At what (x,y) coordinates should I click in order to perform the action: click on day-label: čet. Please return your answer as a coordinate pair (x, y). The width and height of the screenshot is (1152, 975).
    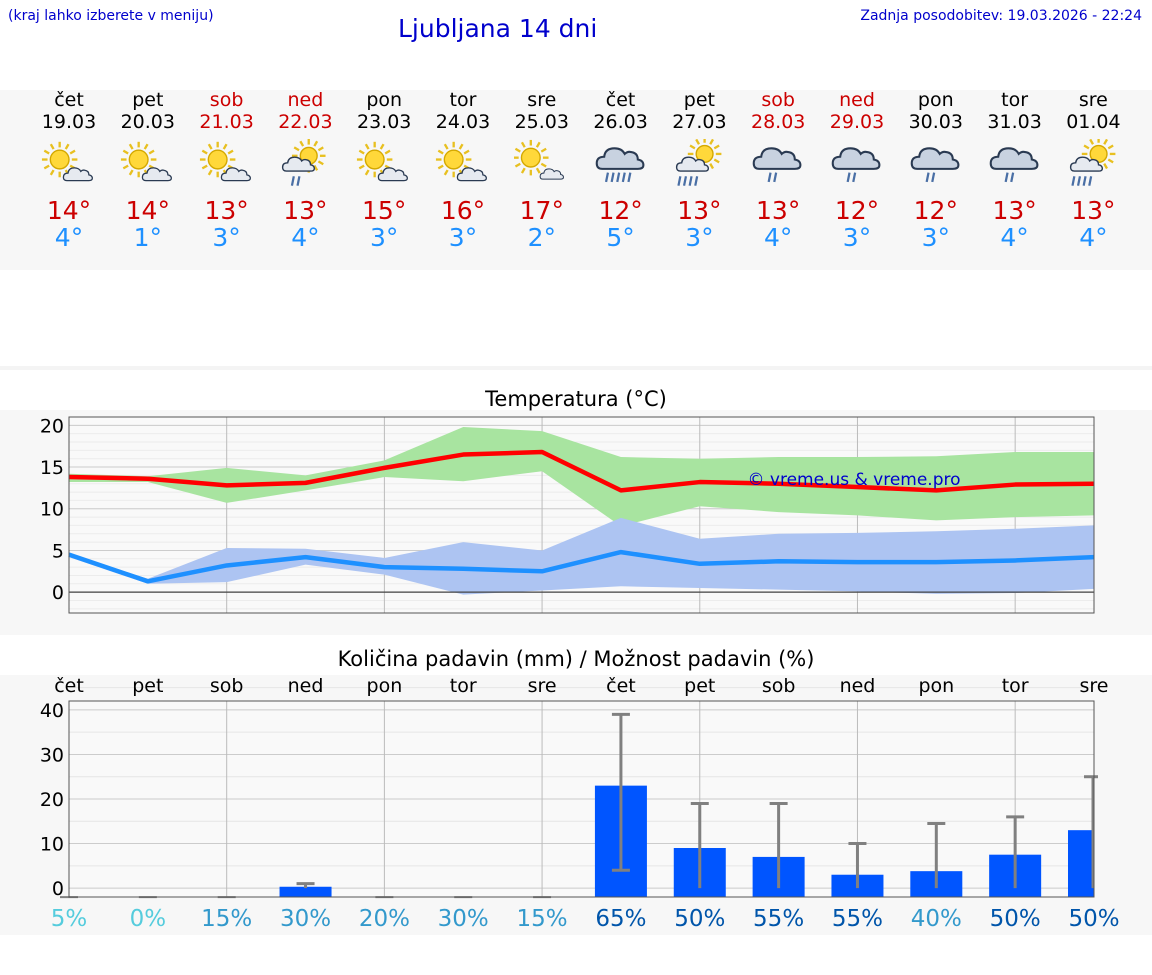
    Looking at the image, I should click on (69, 686).